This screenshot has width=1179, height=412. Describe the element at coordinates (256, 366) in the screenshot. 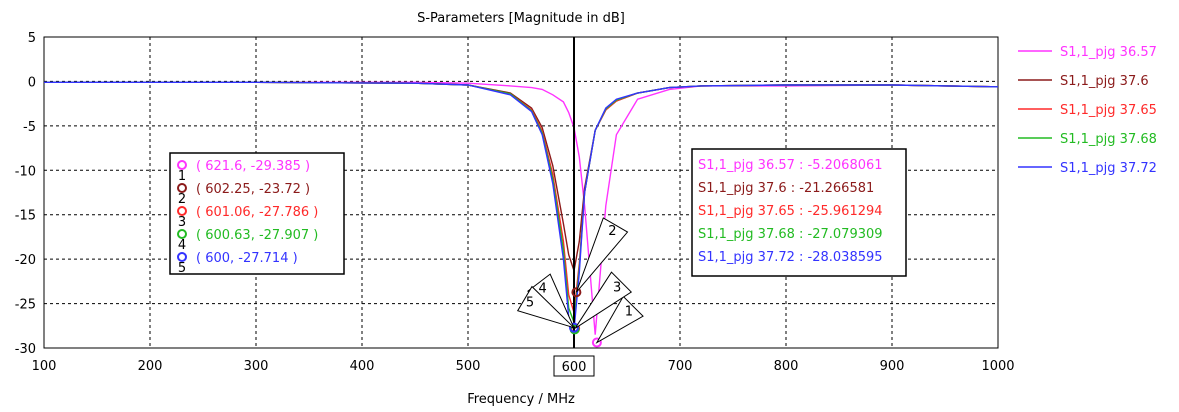

I see `x-tick-label: 300` at that location.